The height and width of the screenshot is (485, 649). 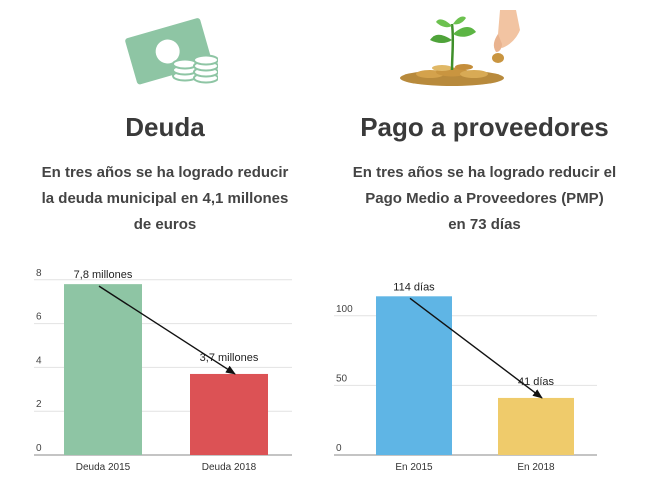 What do you see at coordinates (103, 467) in the screenshot?
I see `debt-category-label: Deuda 2015` at bounding box center [103, 467].